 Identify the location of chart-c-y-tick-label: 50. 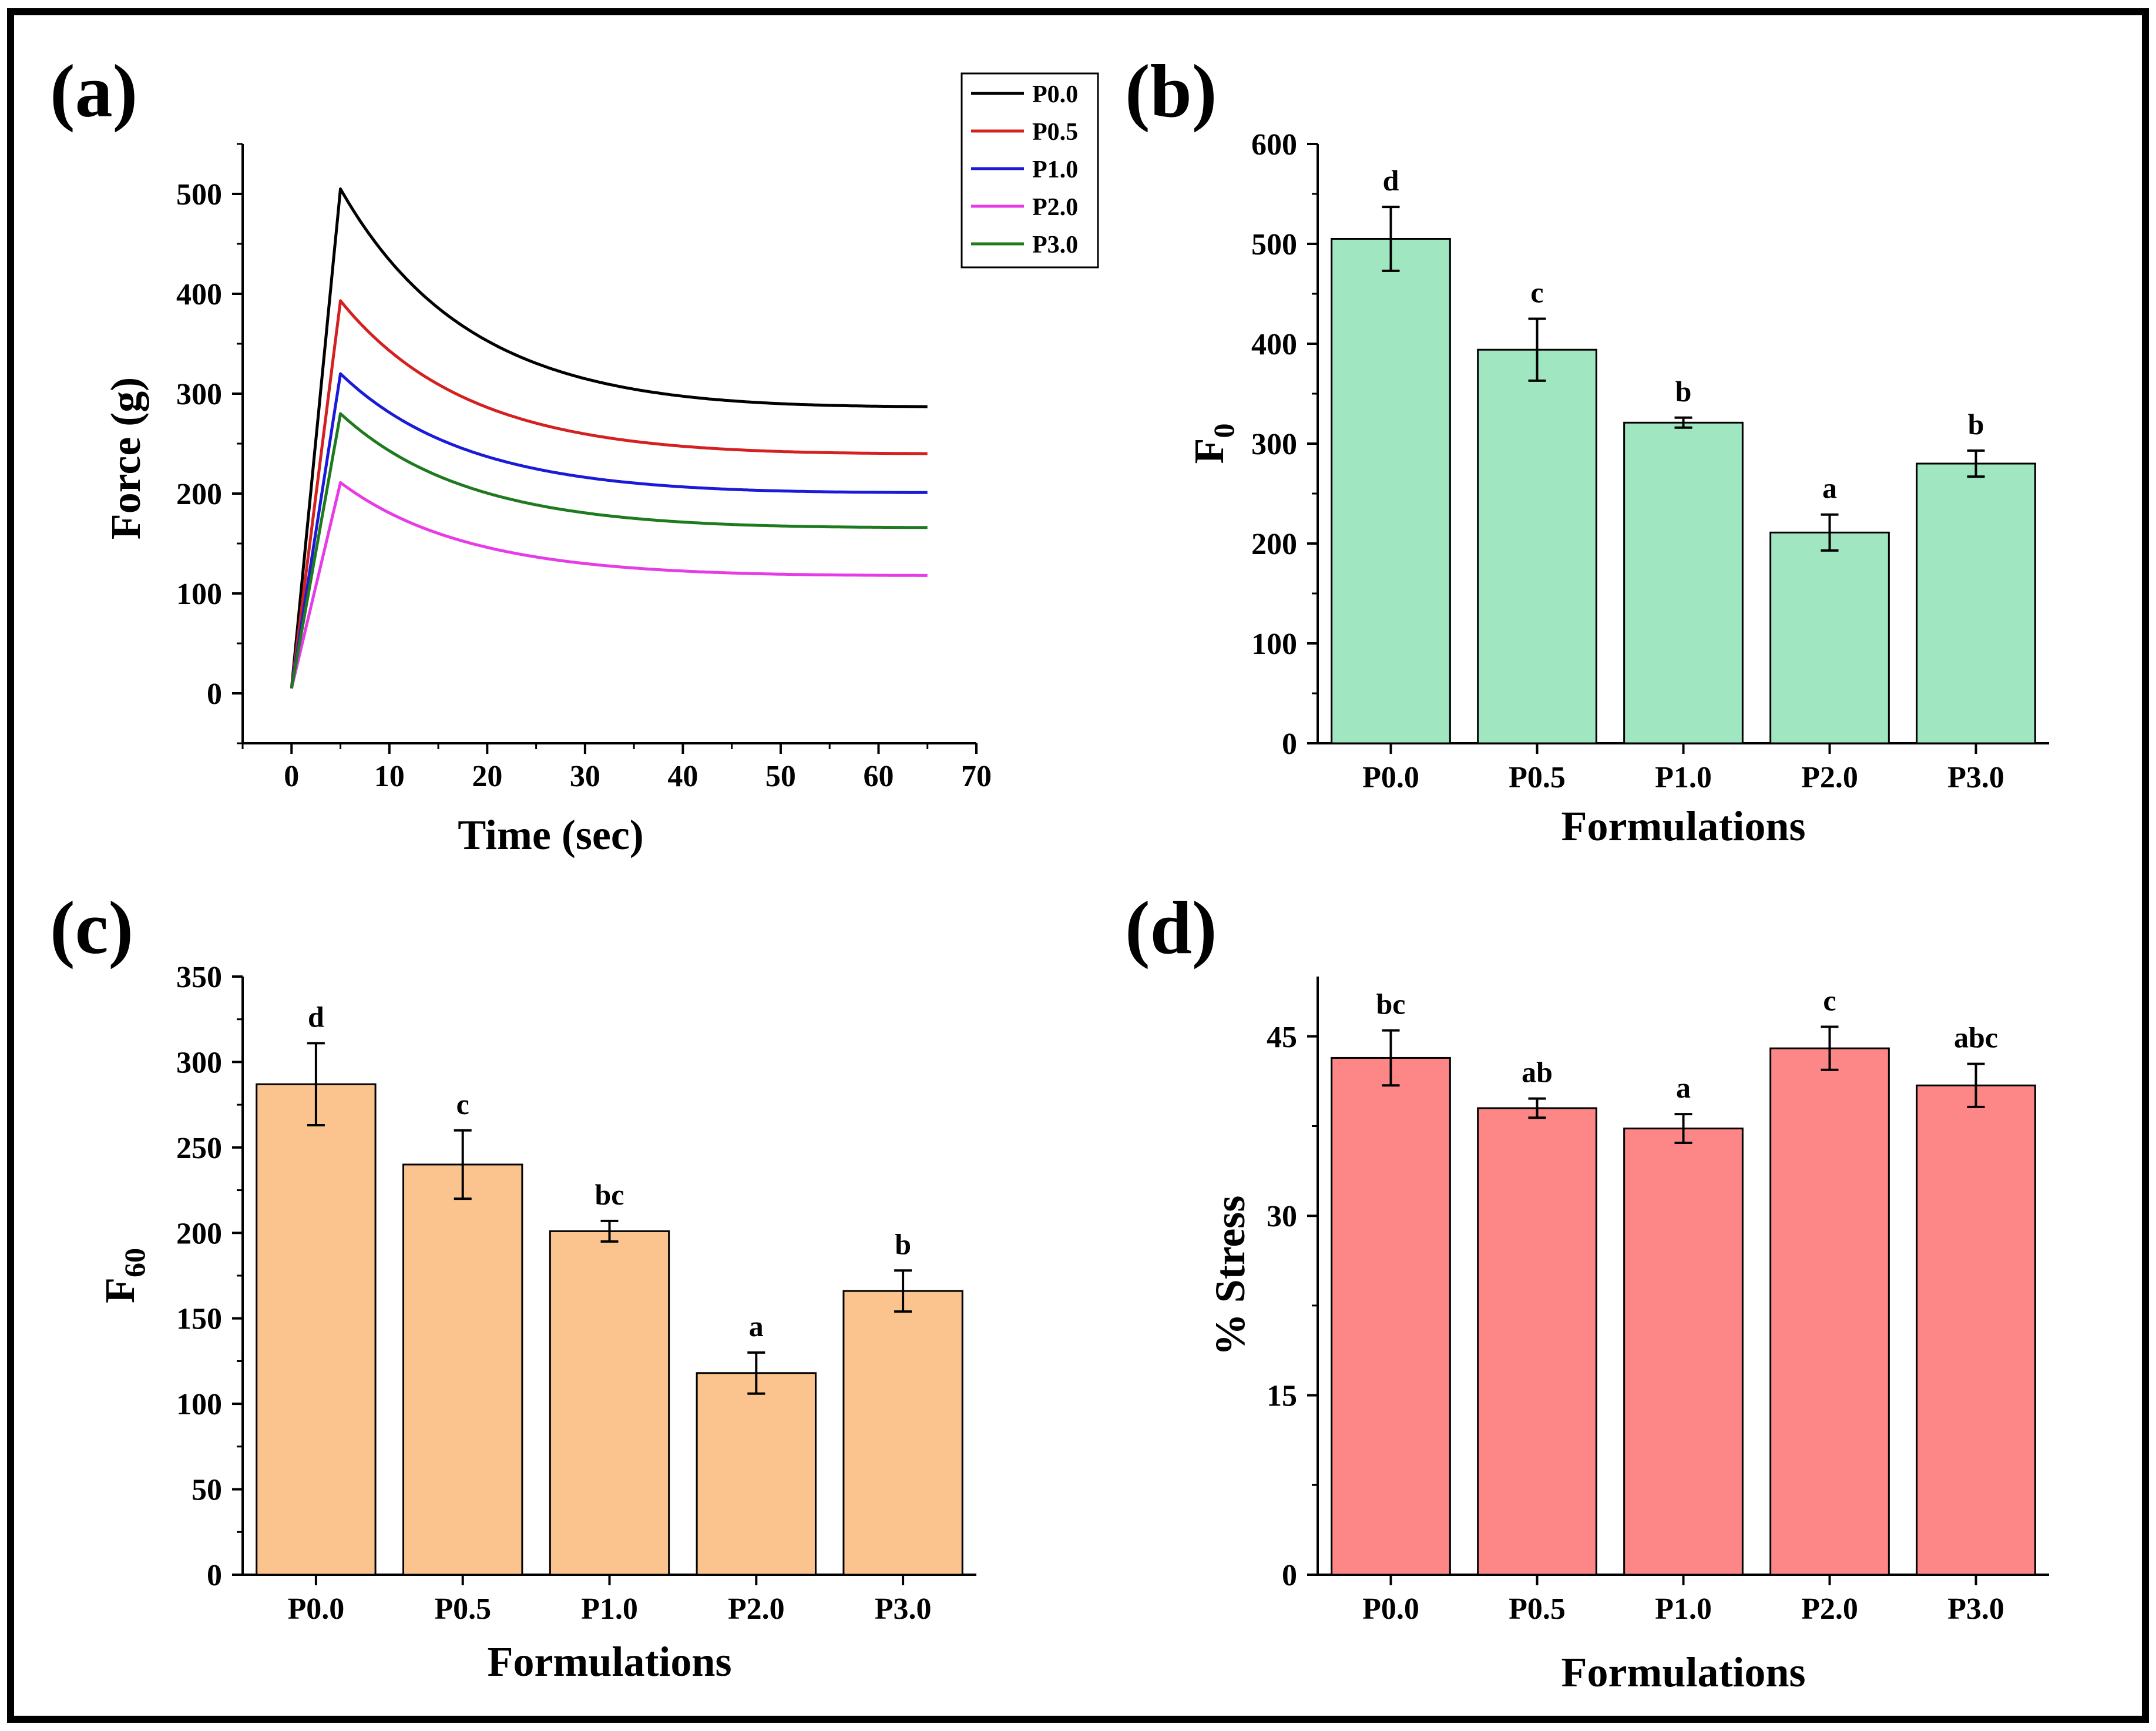
(207, 1490).